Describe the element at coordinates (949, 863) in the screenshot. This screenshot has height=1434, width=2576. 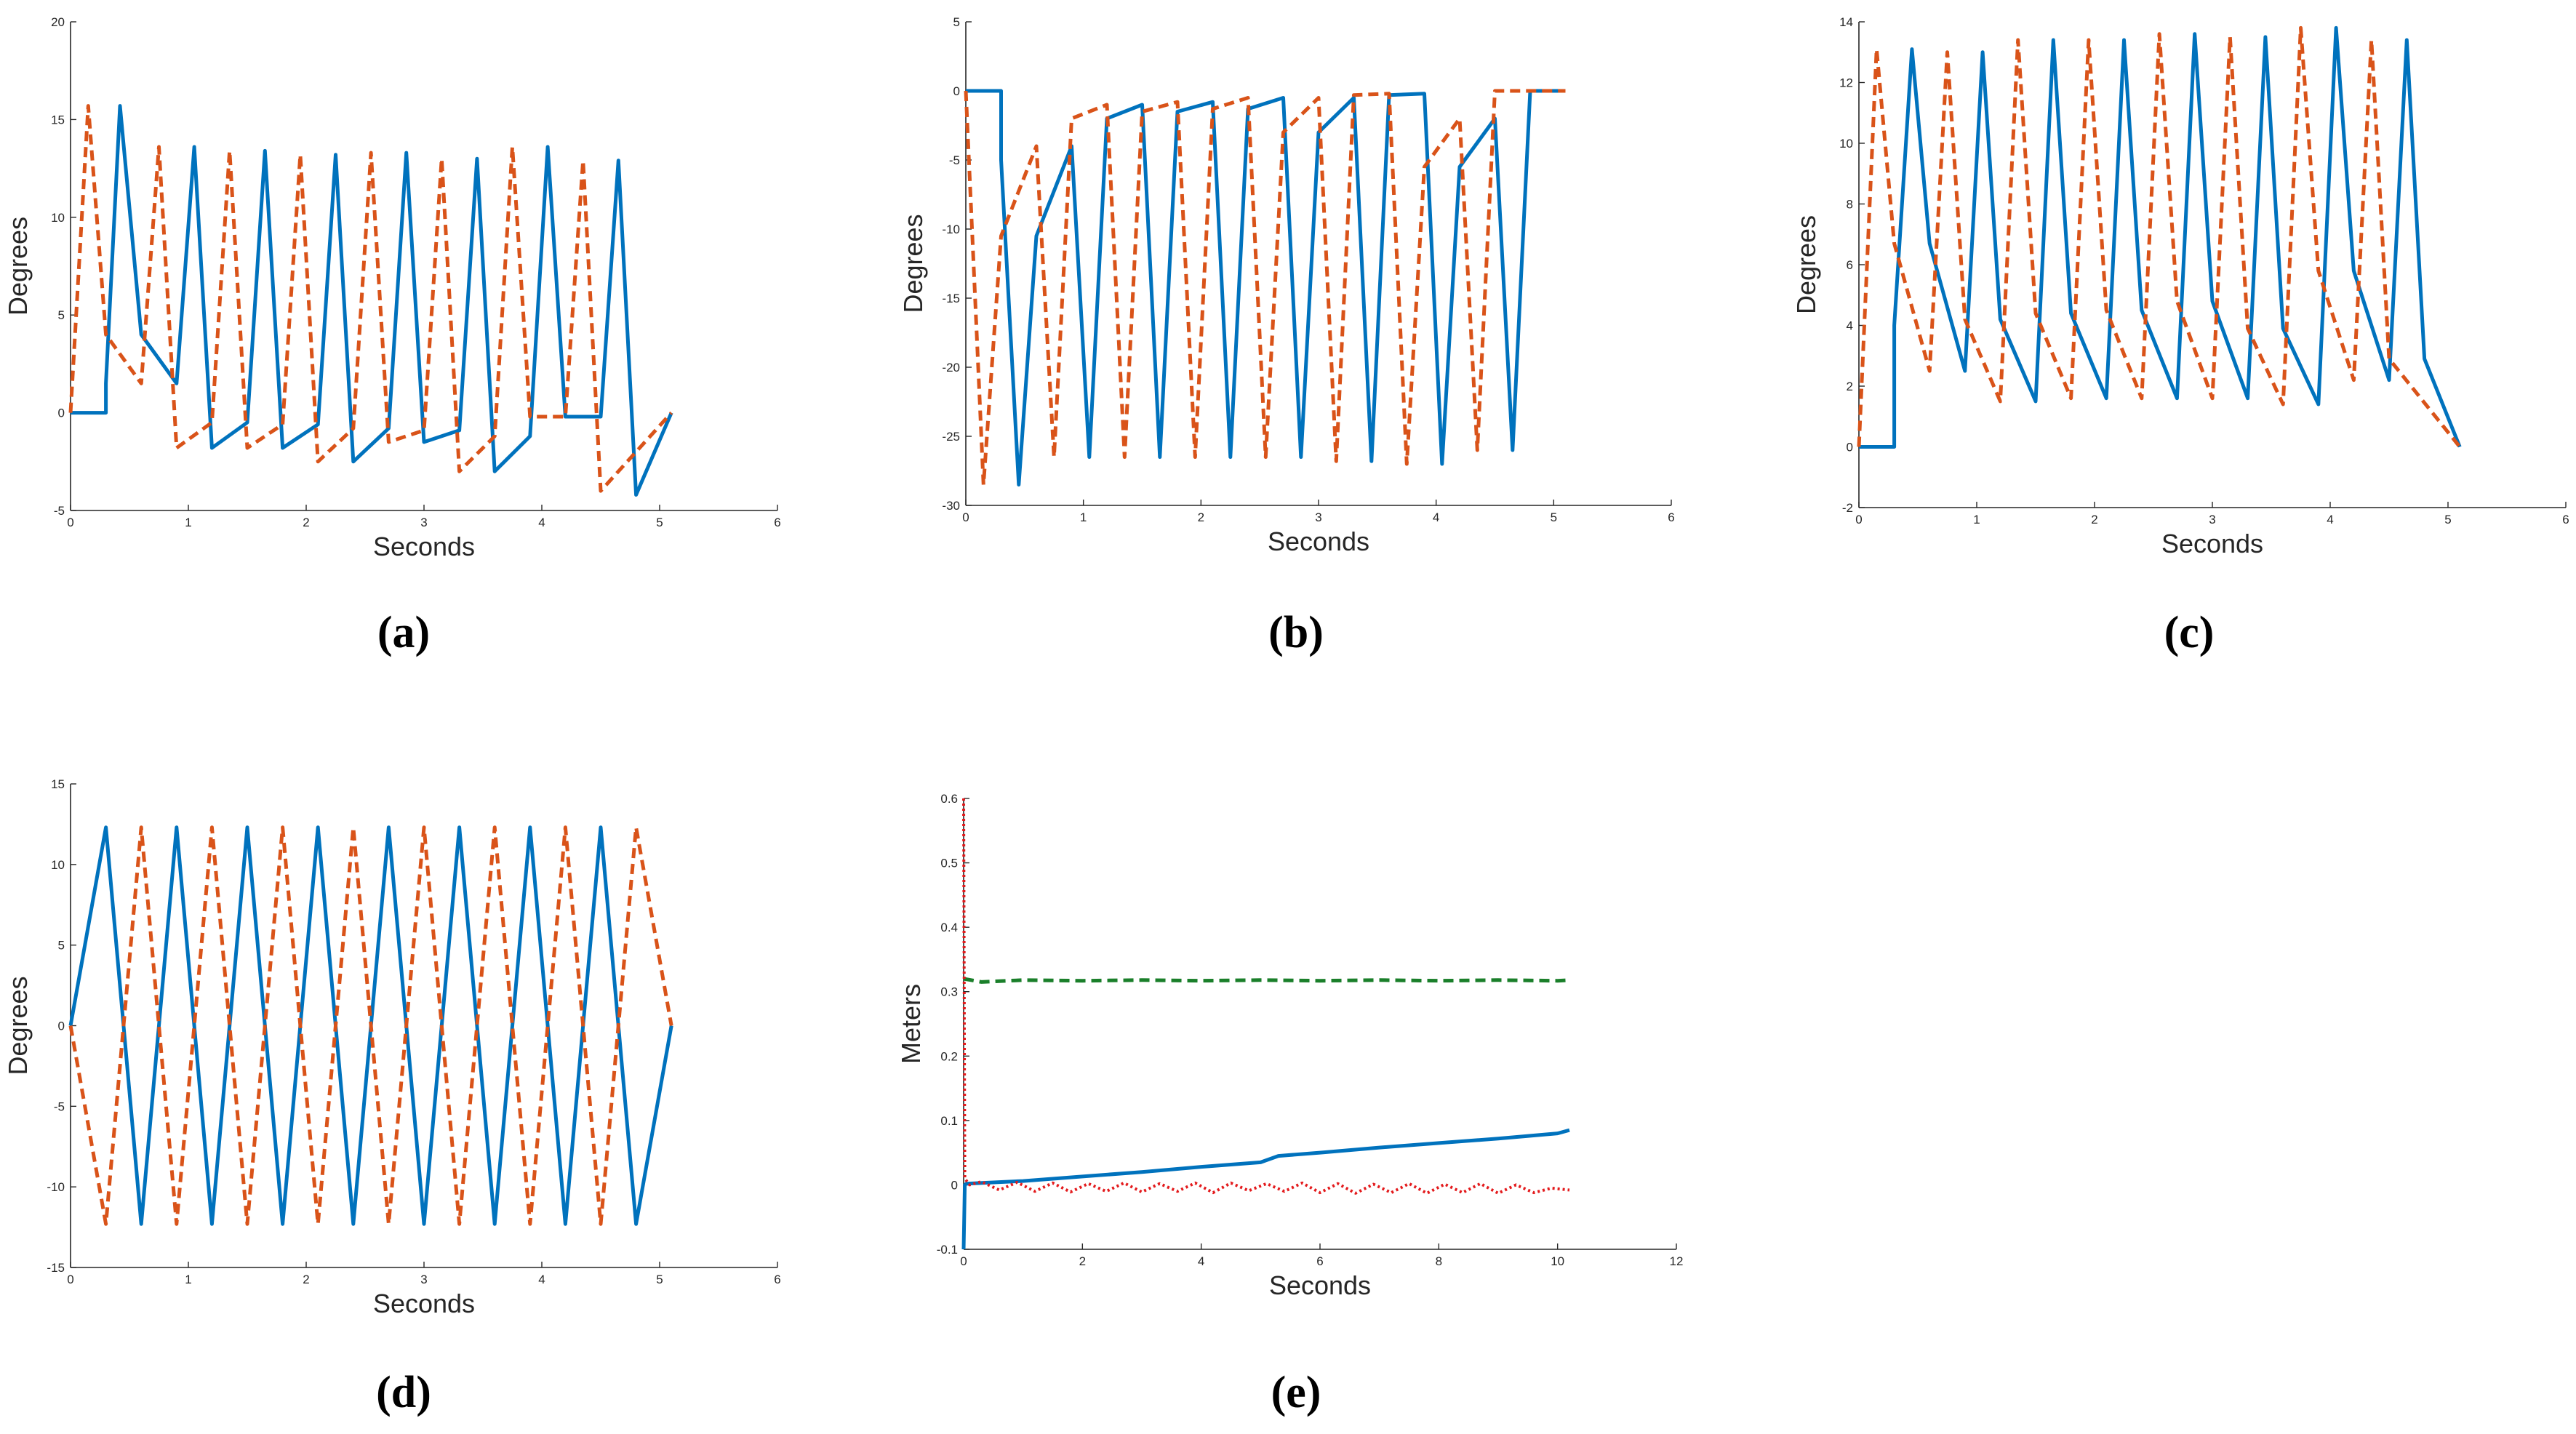
I see `y-tick-label: 0.5` at that location.